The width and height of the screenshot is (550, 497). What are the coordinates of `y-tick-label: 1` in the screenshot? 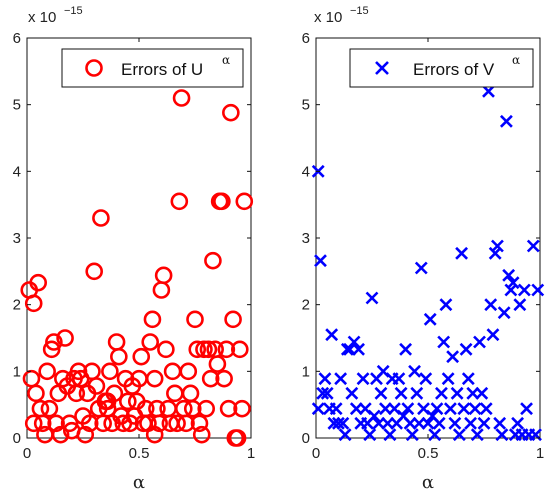 It's located at (17, 371).